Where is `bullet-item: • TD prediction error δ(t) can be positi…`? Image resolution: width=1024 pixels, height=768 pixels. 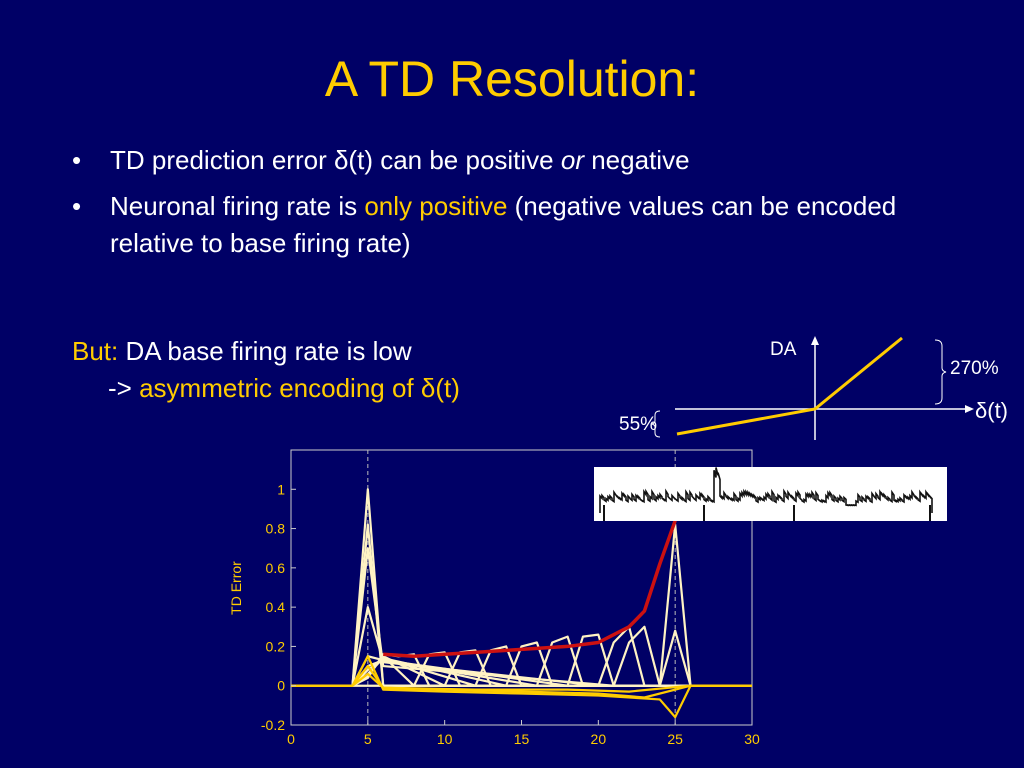
bullet-item: • TD prediction error δ(t) can be positi… is located at coordinates (497, 160).